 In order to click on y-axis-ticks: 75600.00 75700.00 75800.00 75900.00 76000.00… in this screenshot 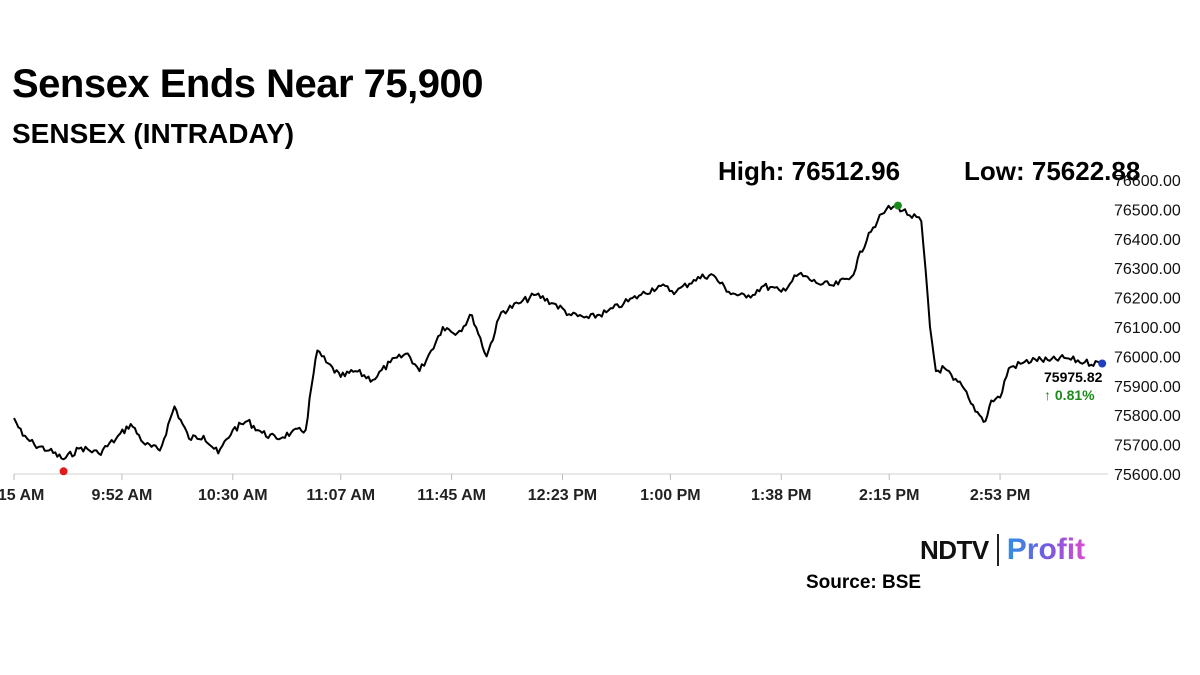, I will do `click(1147, 328)`.